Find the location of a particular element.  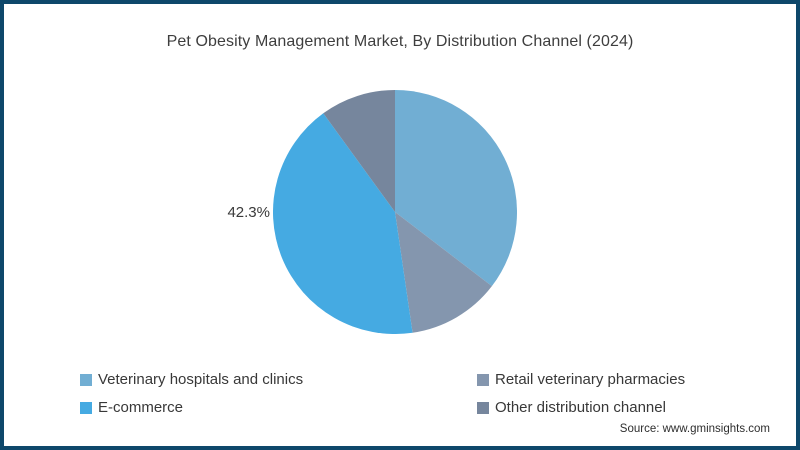

source-attribution: Source: www.gminsights.com is located at coordinates (694, 429).